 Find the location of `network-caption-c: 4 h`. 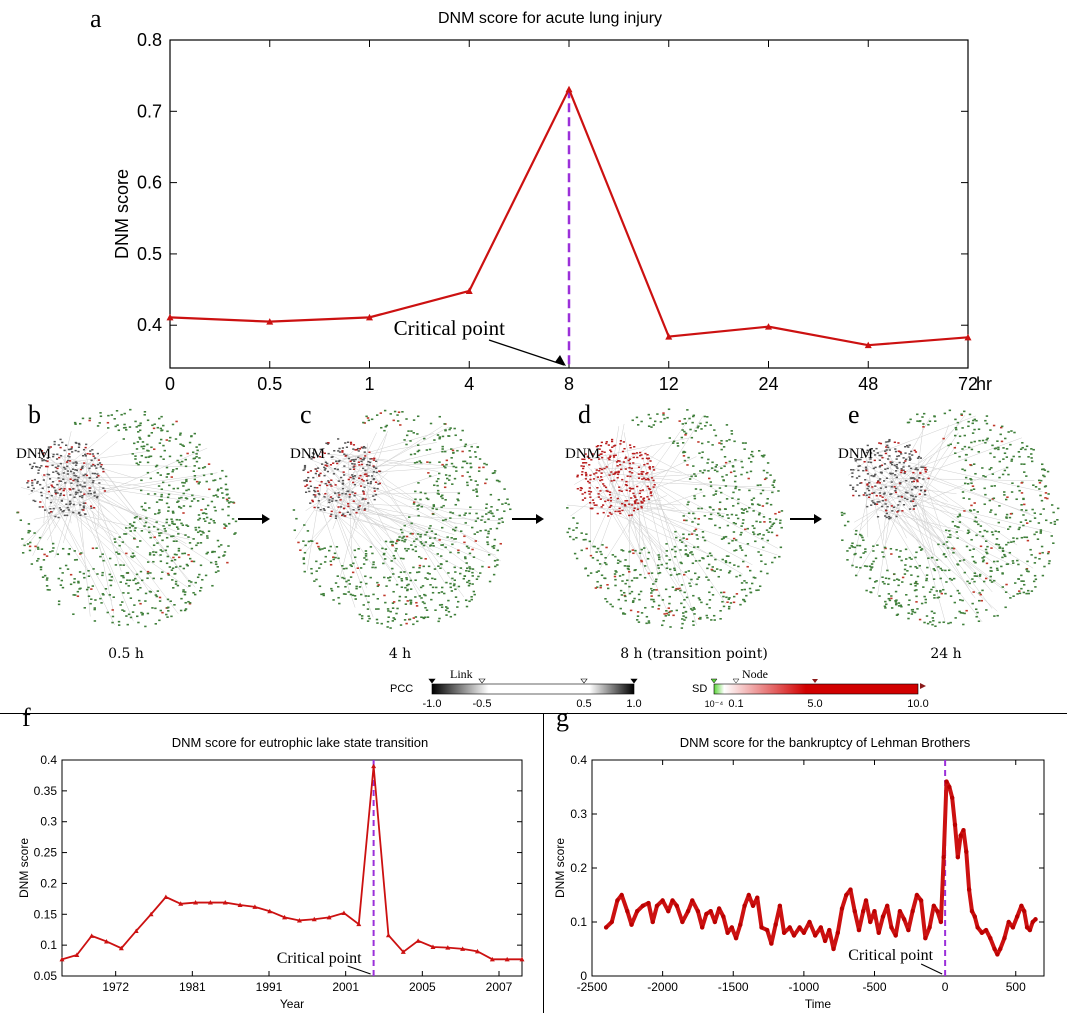

network-caption-c: 4 h is located at coordinates (400, 654).